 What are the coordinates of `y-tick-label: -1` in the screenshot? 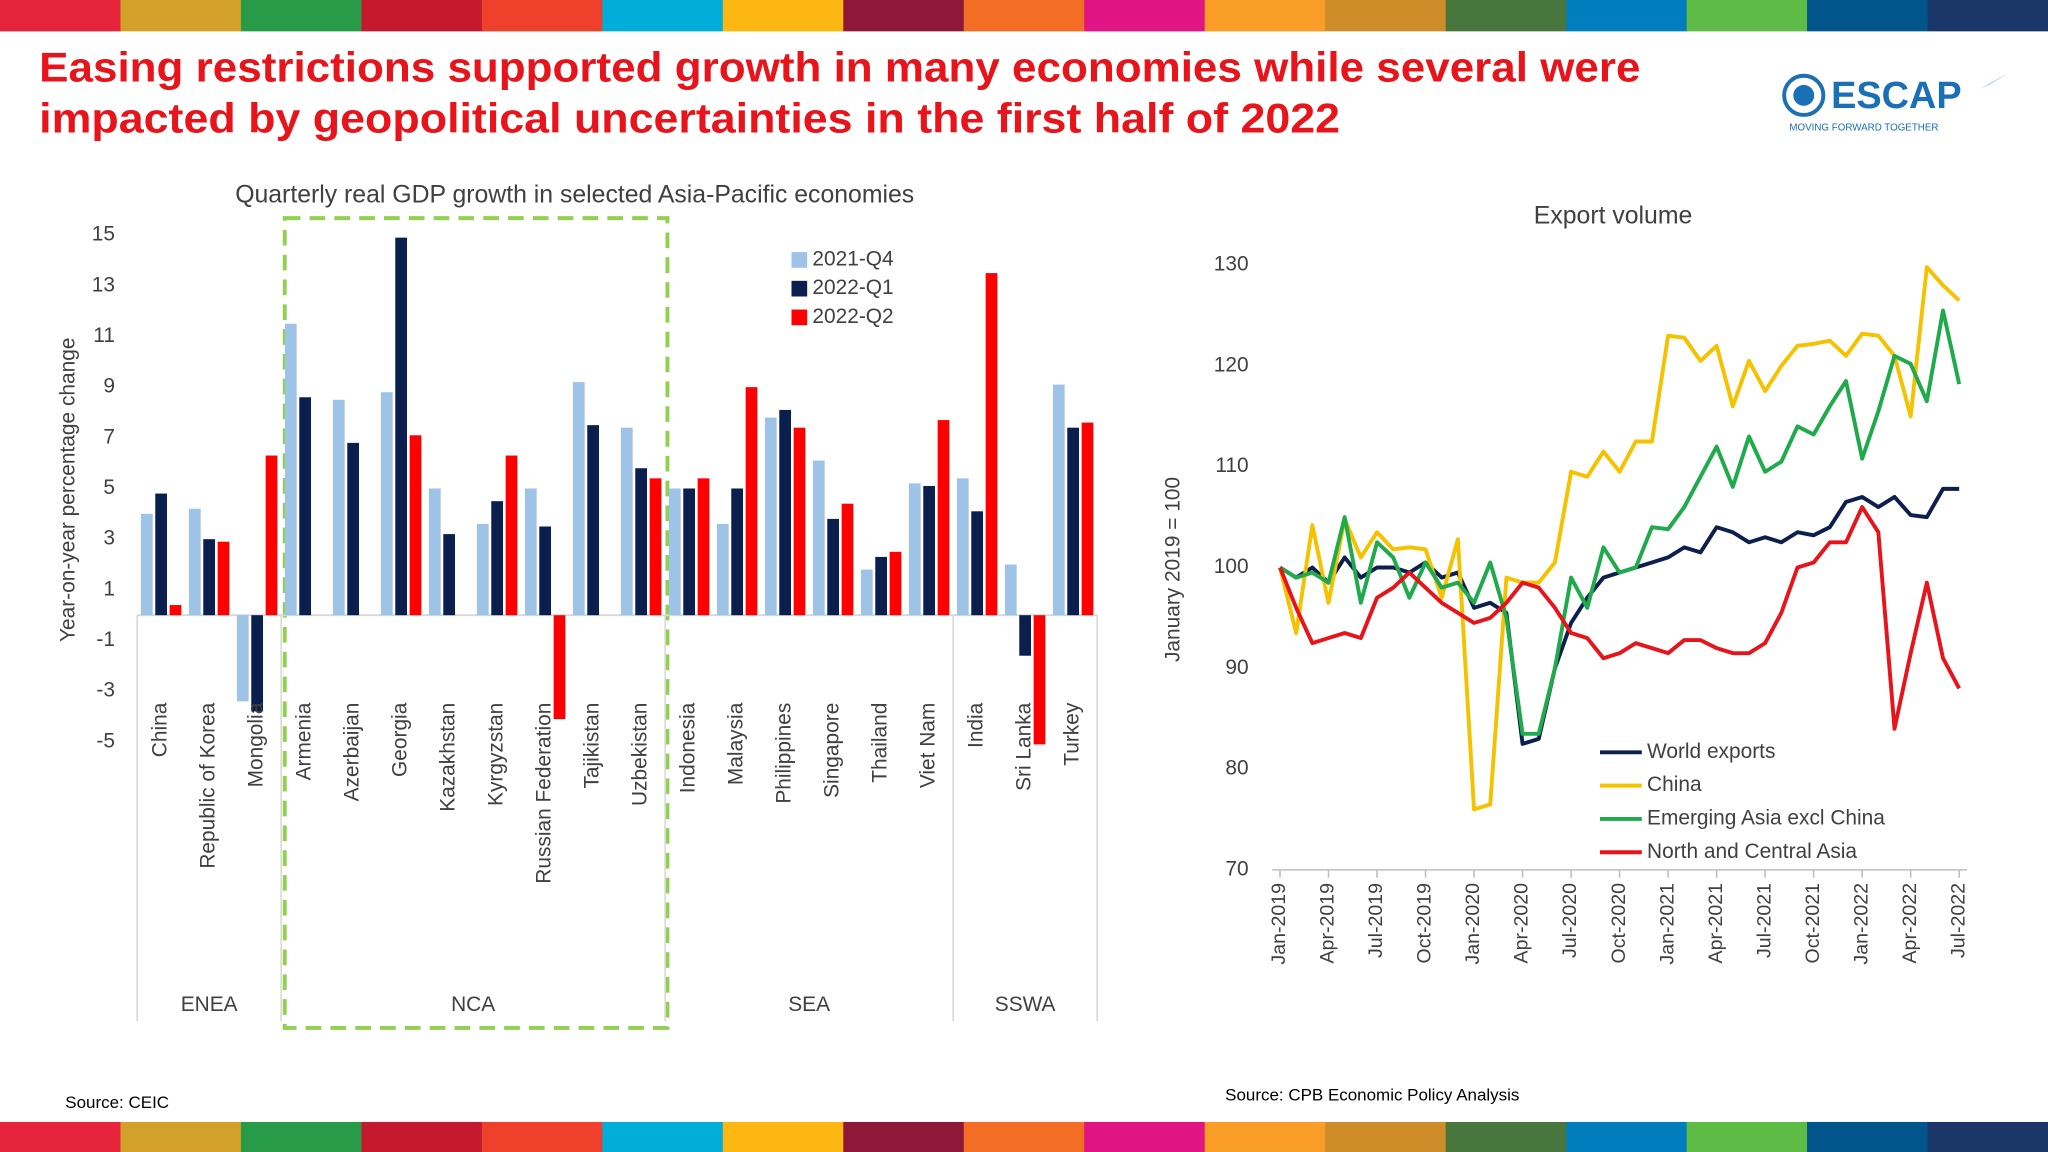 It's located at (105, 639).